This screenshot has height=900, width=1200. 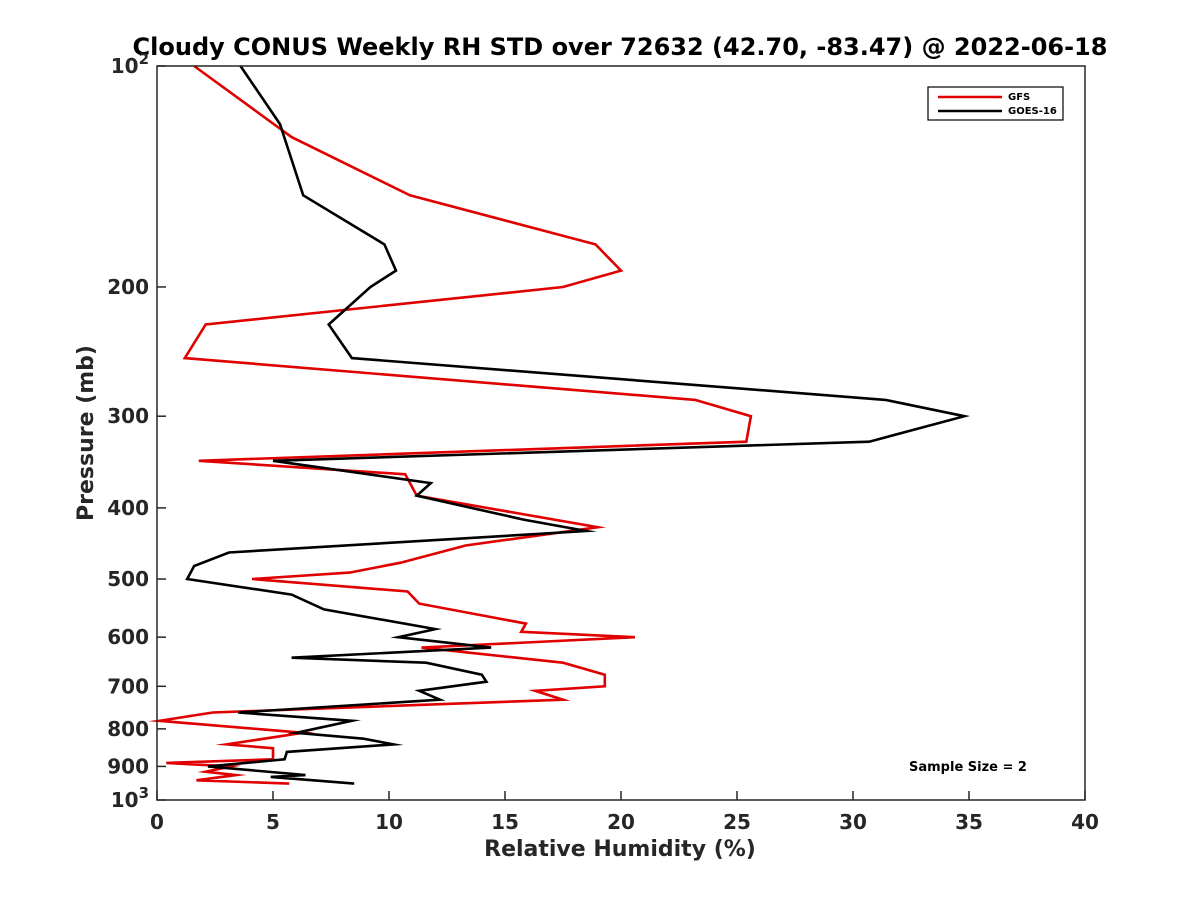 I want to click on legend: GFS GOES-16, so click(x=995, y=103).